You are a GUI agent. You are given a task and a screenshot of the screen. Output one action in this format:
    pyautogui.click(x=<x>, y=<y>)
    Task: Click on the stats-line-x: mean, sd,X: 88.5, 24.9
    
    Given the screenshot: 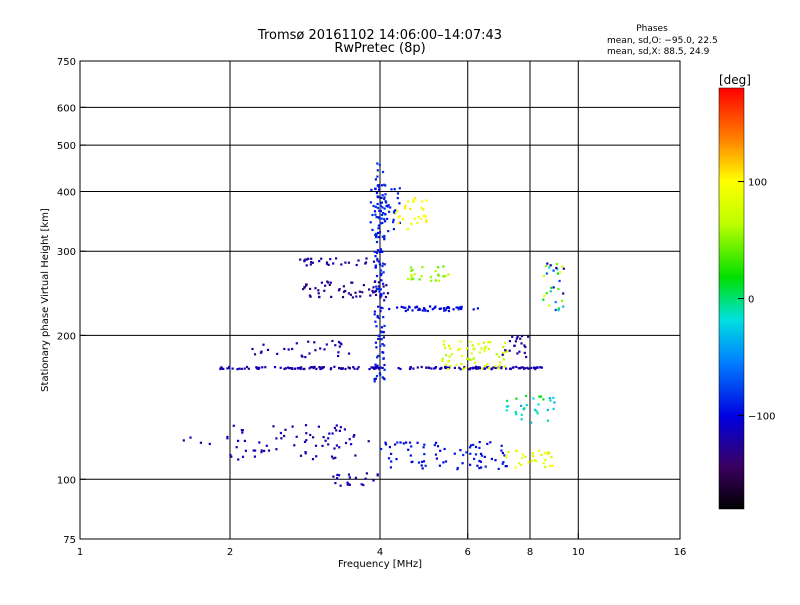 What is the action you would take?
    pyautogui.click(x=658, y=52)
    